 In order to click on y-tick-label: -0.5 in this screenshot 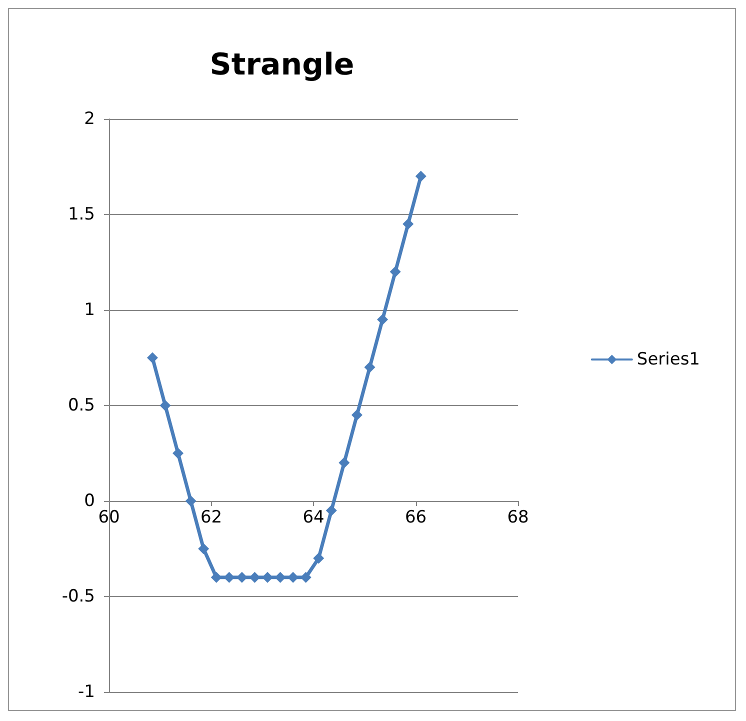, I will do `click(78, 596)`.